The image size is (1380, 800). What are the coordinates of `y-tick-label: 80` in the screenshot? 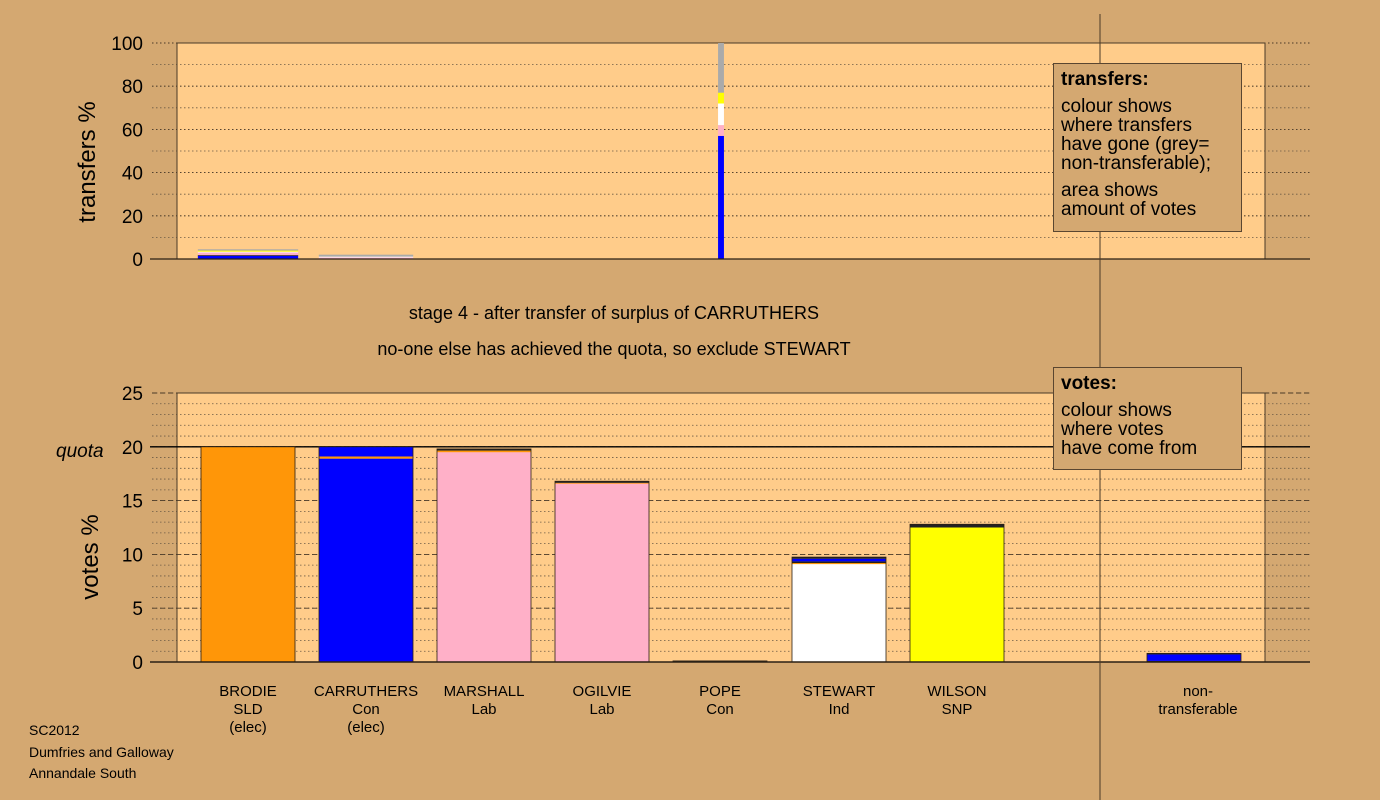 It's located at (132, 87).